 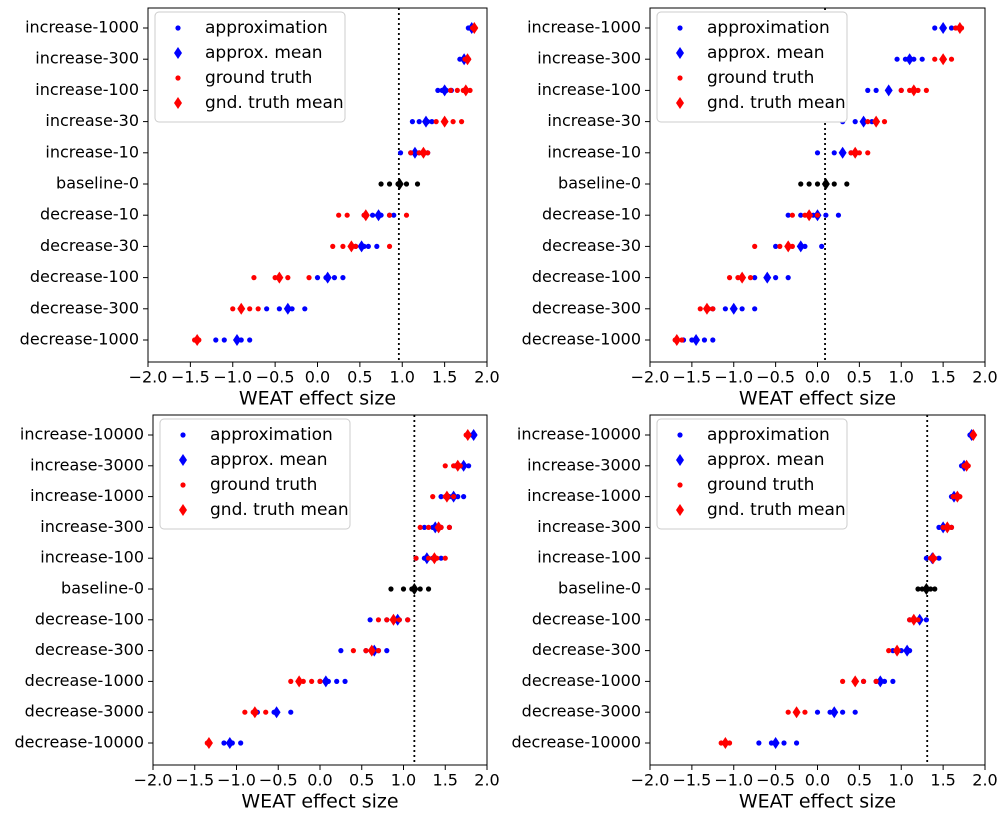 What do you see at coordinates (775, 780) in the screenshot?
I see `x-tick-label: −0.5` at bounding box center [775, 780].